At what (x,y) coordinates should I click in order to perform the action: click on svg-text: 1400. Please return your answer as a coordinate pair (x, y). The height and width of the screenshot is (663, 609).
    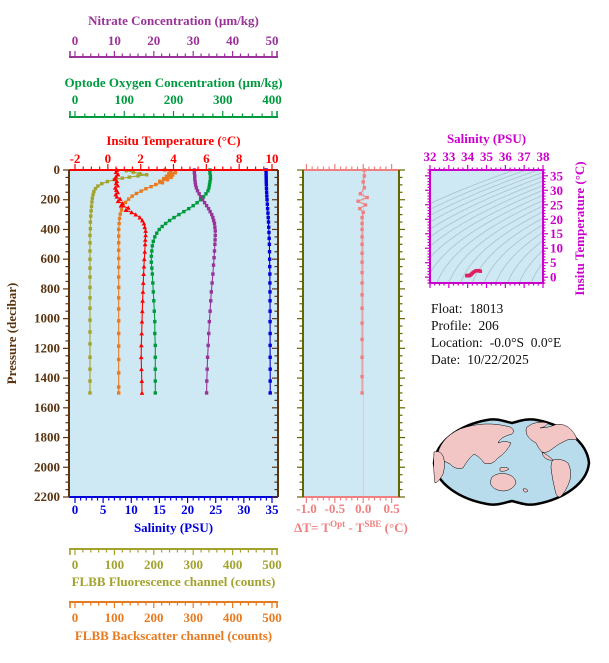
    Looking at the image, I should click on (47, 377).